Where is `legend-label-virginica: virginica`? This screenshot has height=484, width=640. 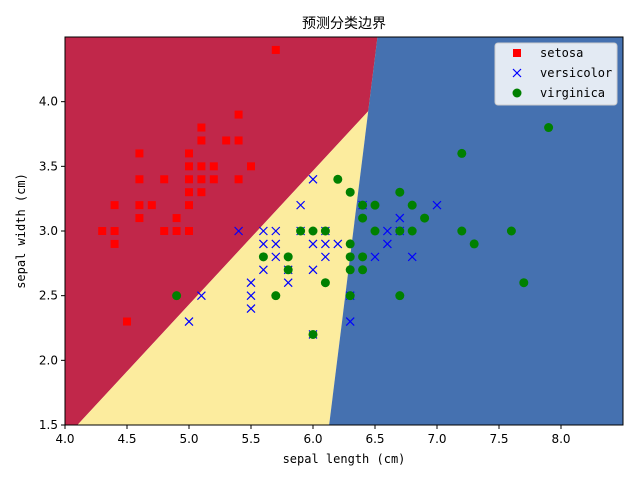
legend-label-virginica: virginica is located at coordinates (572, 93).